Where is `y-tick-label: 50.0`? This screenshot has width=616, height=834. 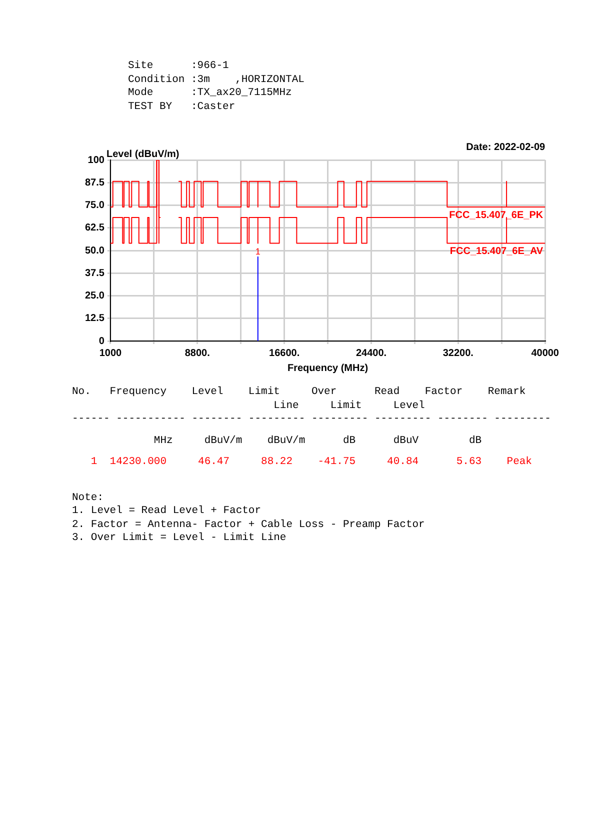
y-tick-label: 50.0 is located at coordinates (94, 250).